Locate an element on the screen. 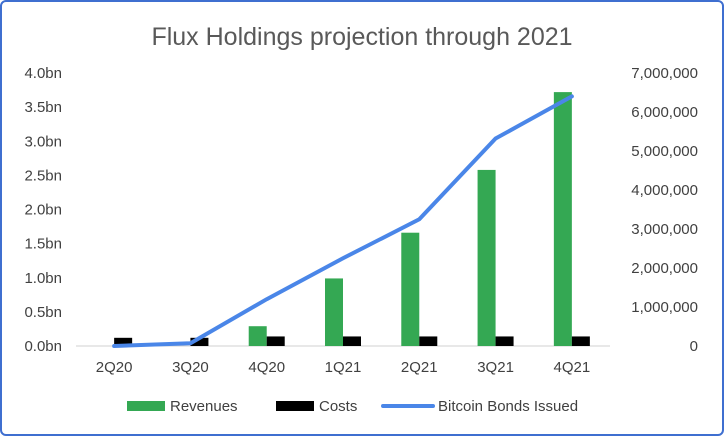 The image size is (724, 436). category-label: 3Q20 is located at coordinates (190, 367).